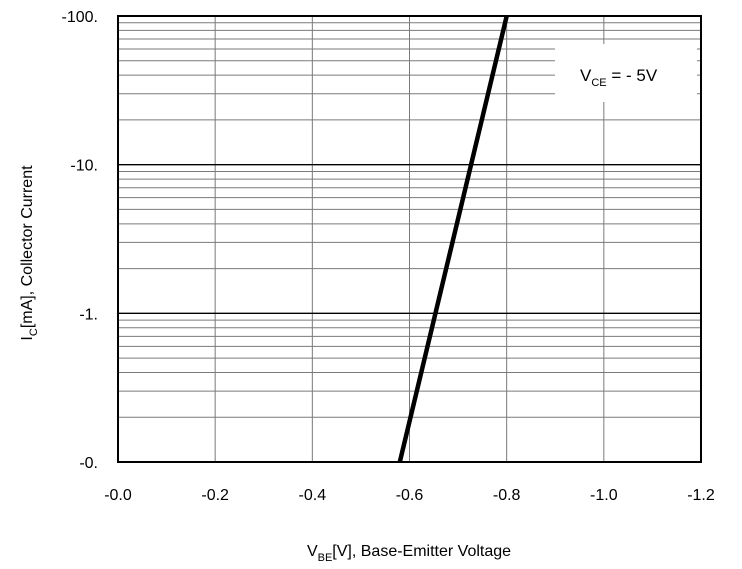 Image resolution: width=742 pixels, height=569 pixels. What do you see at coordinates (313, 495) in the screenshot?
I see `x-tick-label: -0.4` at bounding box center [313, 495].